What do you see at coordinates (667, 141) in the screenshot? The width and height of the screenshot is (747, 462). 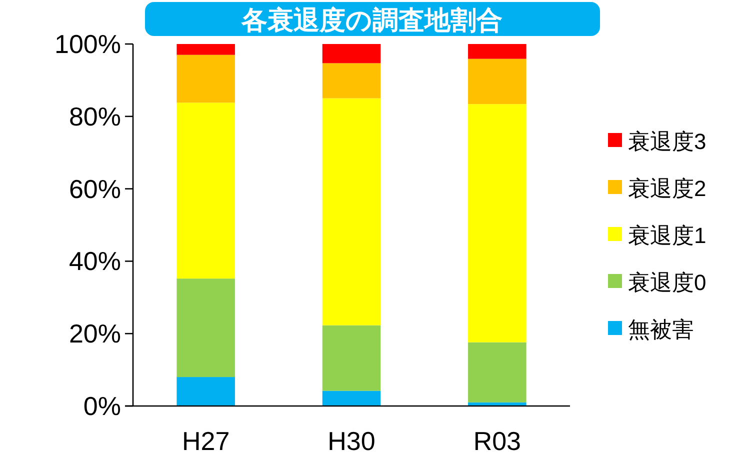 I see `legend-label: 衰退度3` at bounding box center [667, 141].